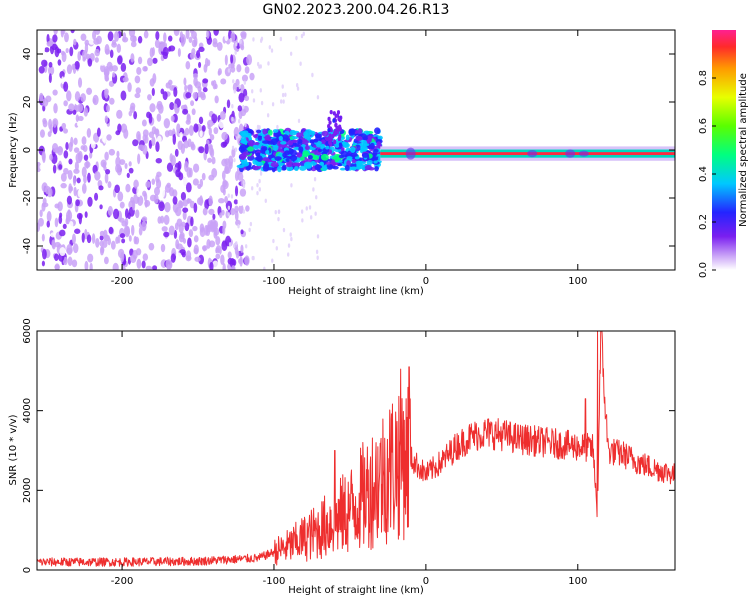 The width and height of the screenshot is (750, 600). Describe the element at coordinates (122, 581) in the screenshot. I see `x-tick-label: -200` at that location.